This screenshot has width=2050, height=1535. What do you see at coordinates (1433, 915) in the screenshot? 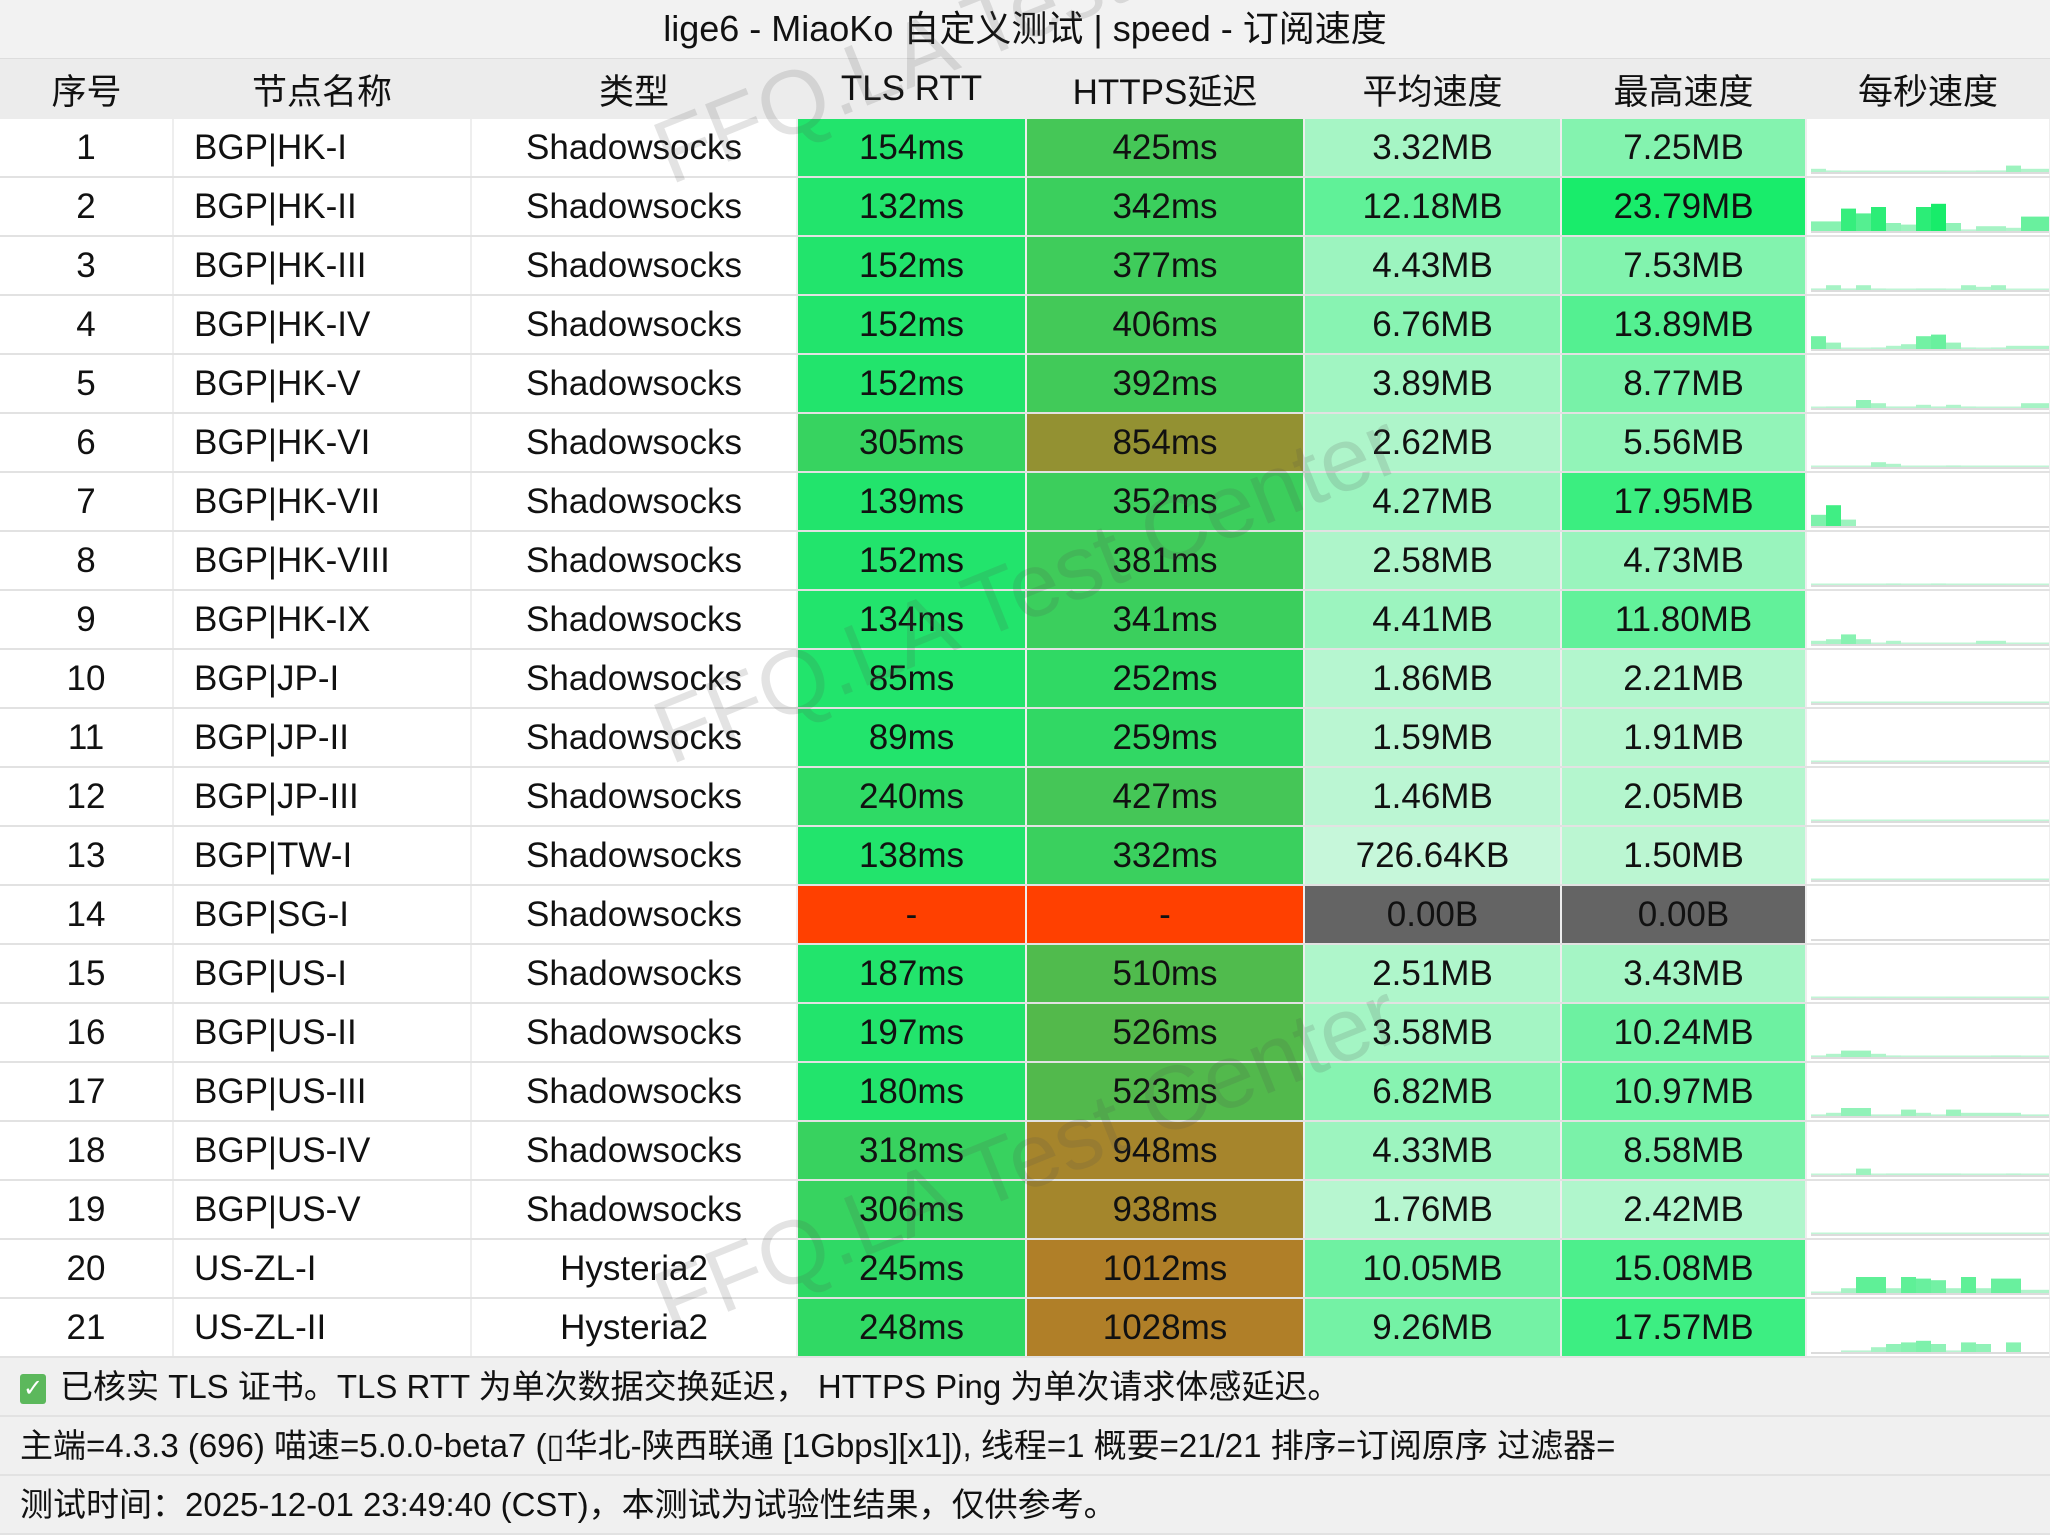
I see `avg-speed-cell: 0.00B` at bounding box center [1433, 915].